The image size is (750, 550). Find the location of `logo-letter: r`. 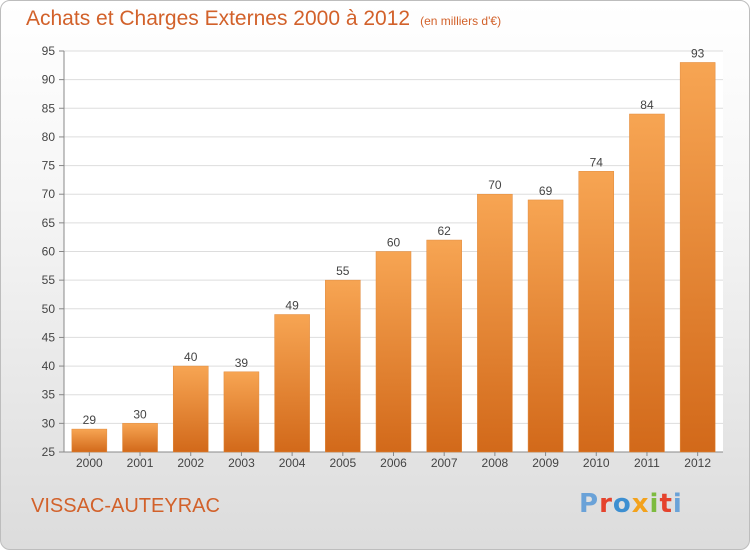

logo-letter: r is located at coordinates (606, 504).